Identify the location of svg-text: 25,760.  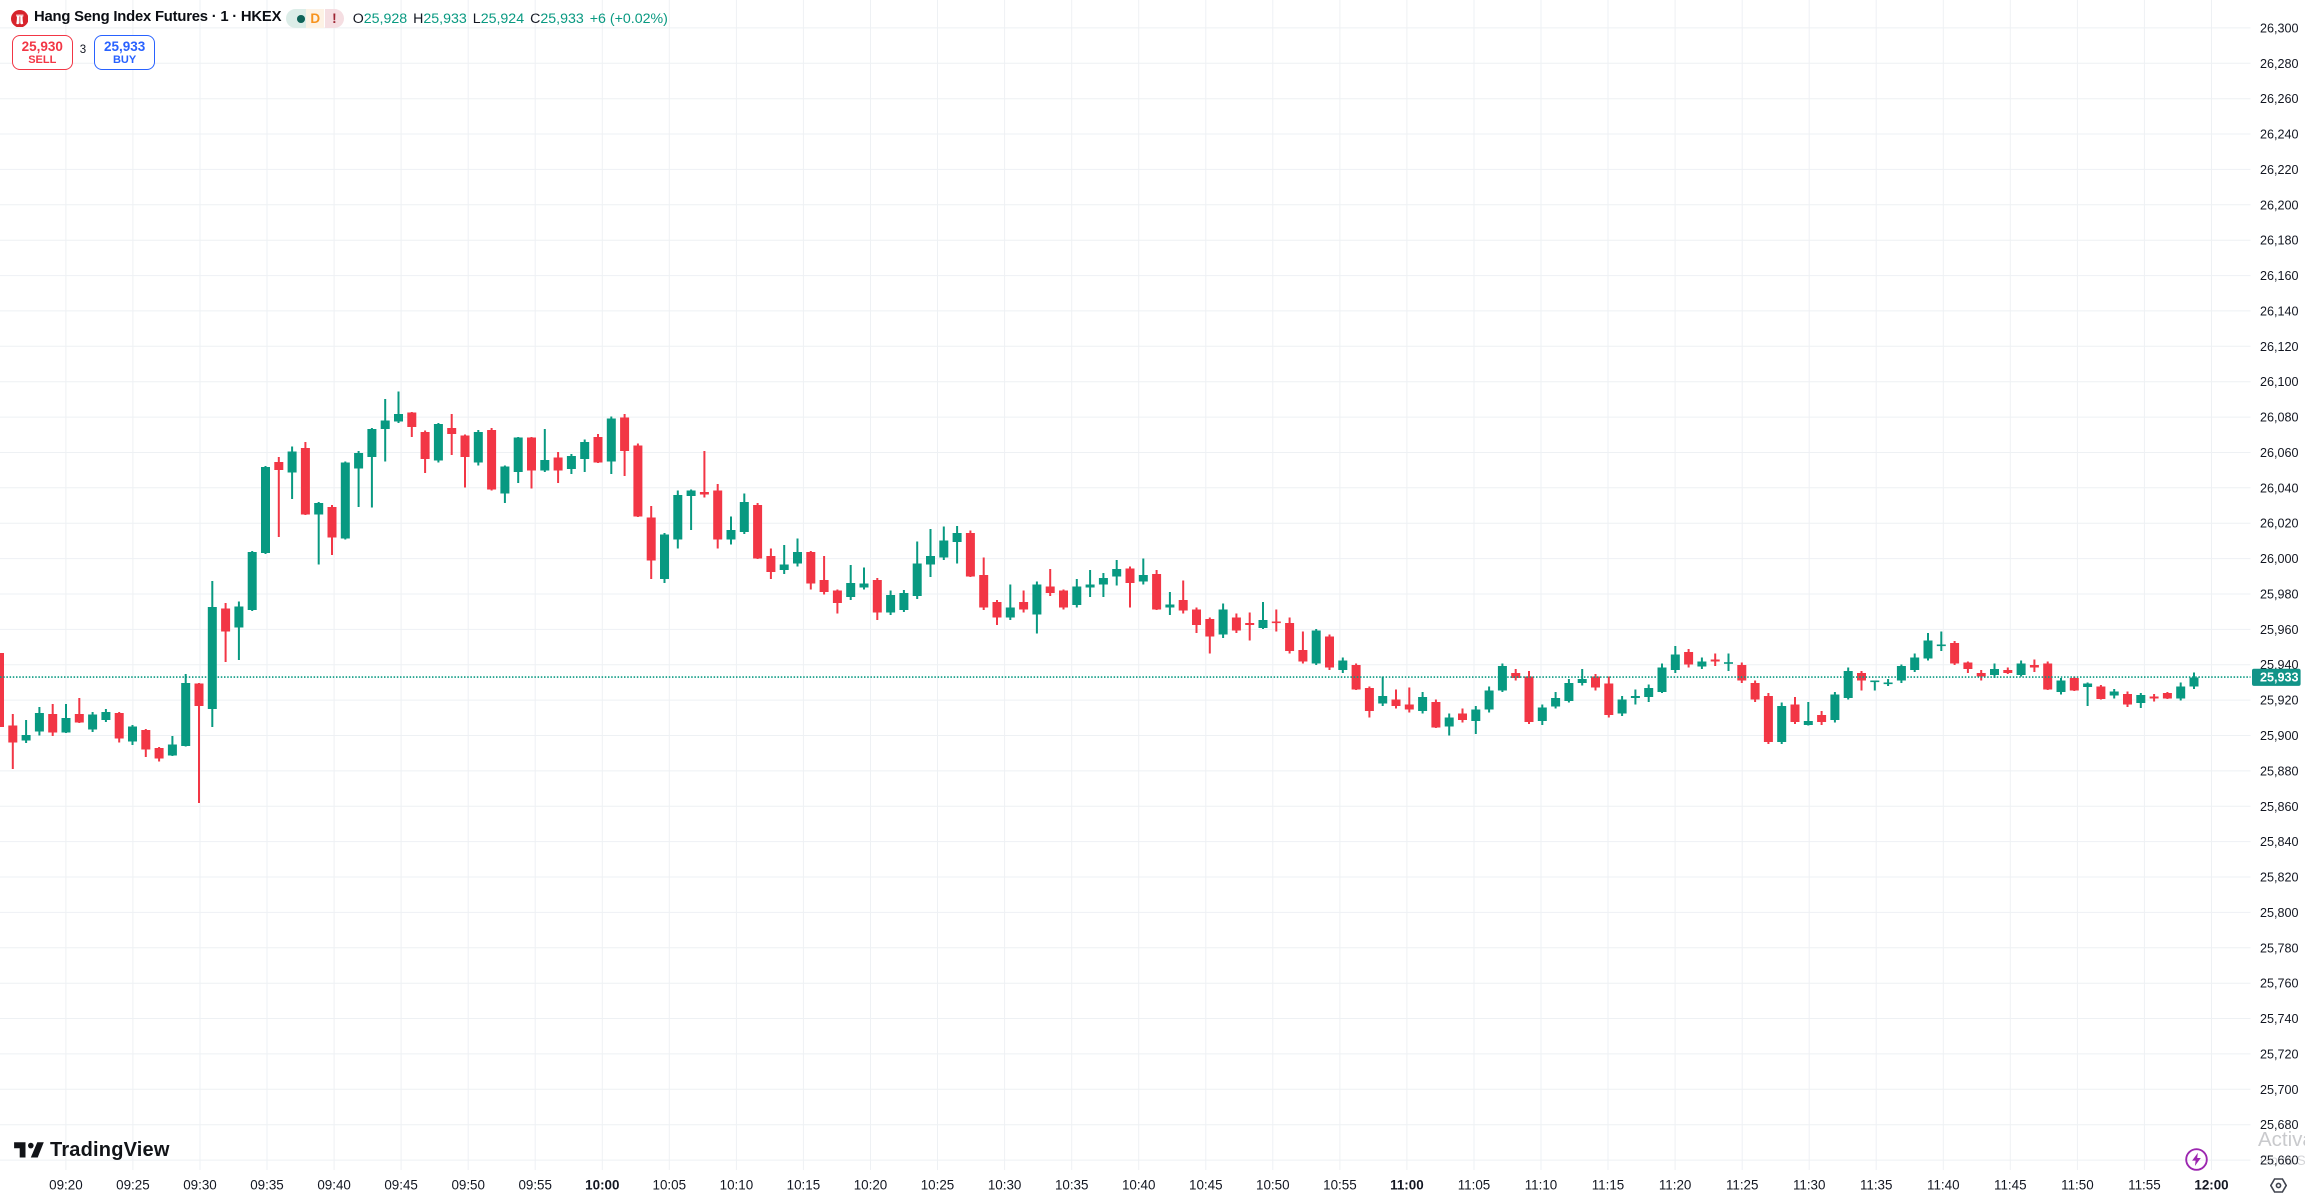
(2279, 984).